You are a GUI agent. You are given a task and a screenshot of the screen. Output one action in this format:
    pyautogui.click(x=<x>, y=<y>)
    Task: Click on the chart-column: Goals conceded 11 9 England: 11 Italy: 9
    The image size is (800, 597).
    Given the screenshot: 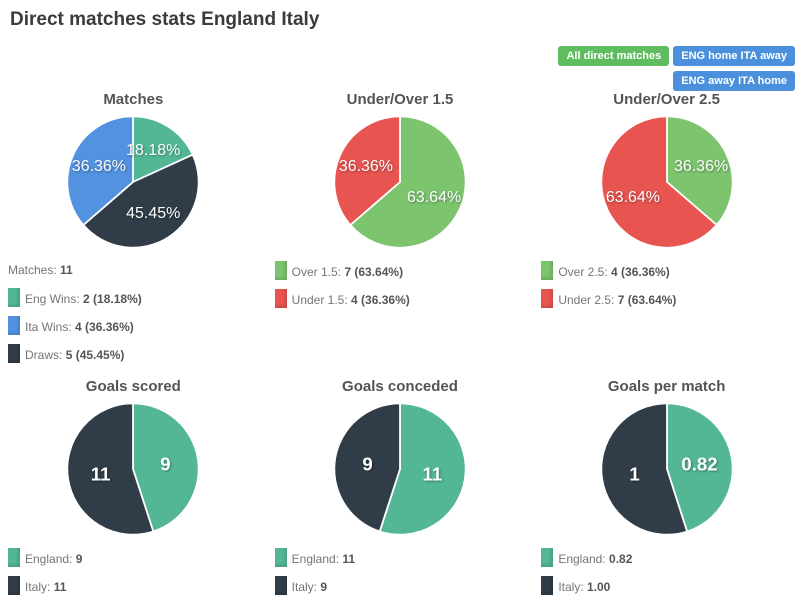 What is the action you would take?
    pyautogui.click(x=400, y=487)
    